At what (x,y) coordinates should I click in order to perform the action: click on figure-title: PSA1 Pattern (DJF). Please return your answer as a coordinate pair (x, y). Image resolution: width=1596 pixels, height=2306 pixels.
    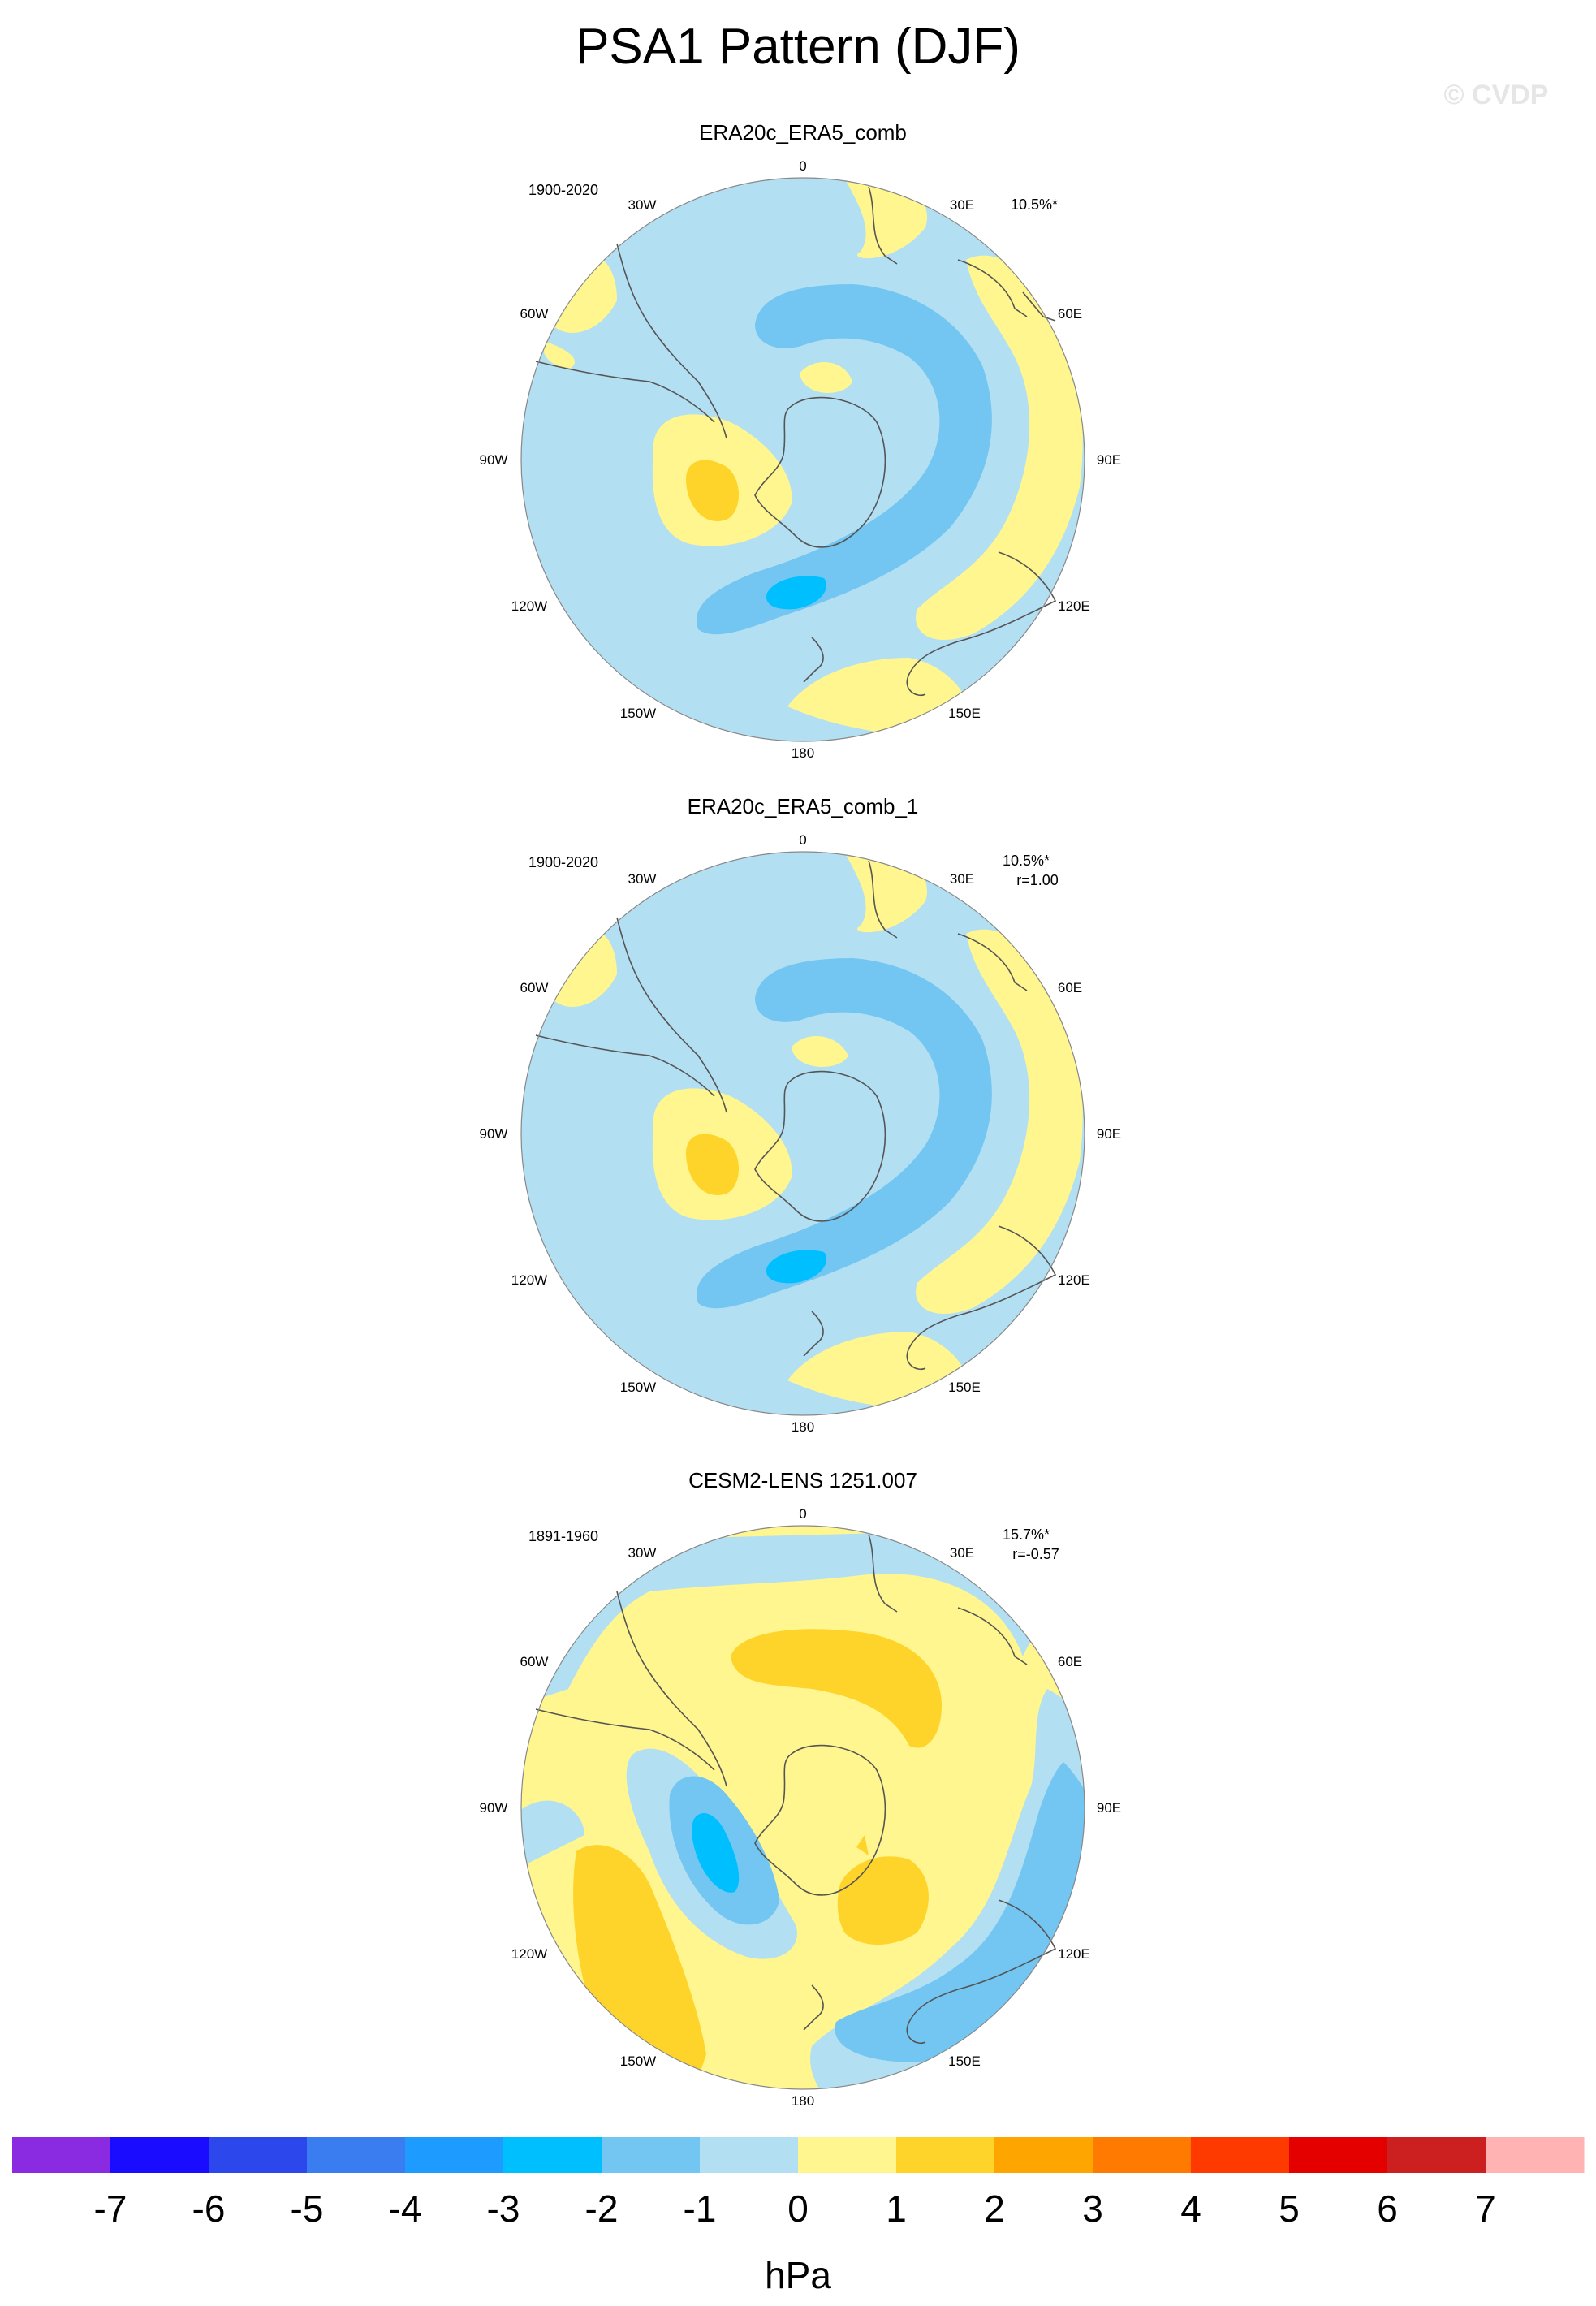
    Looking at the image, I should click on (798, 47).